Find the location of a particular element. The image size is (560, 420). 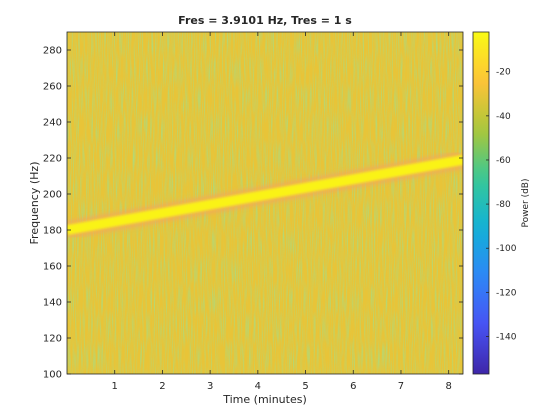

colorbar-tick-label: -120 is located at coordinates (506, 293).